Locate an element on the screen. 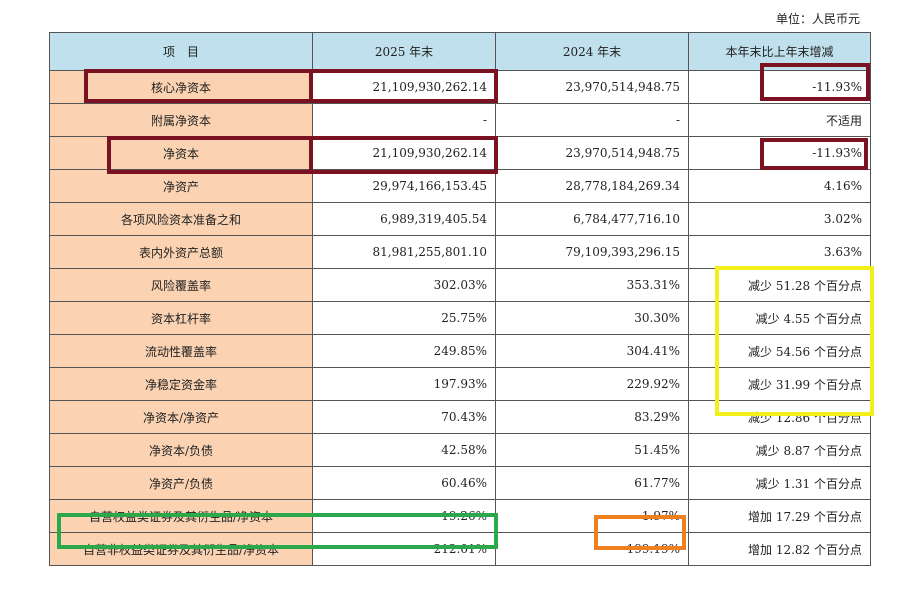 Image resolution: width=917 pixels, height=596 pixels. table-header-row: 项 目 2025 年末 2024 年末 本年末比上年末增减 is located at coordinates (460, 51).